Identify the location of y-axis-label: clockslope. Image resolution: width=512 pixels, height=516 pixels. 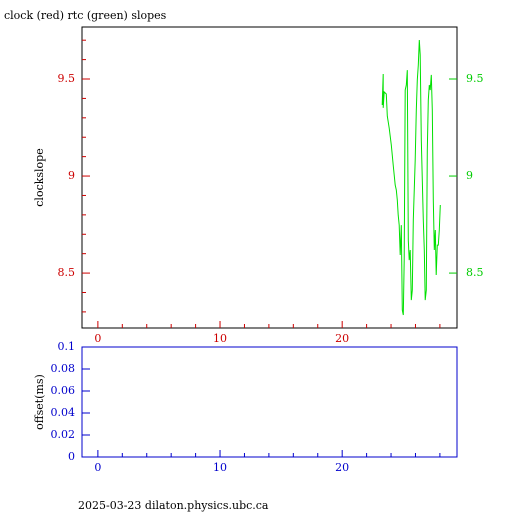
(39, 177).